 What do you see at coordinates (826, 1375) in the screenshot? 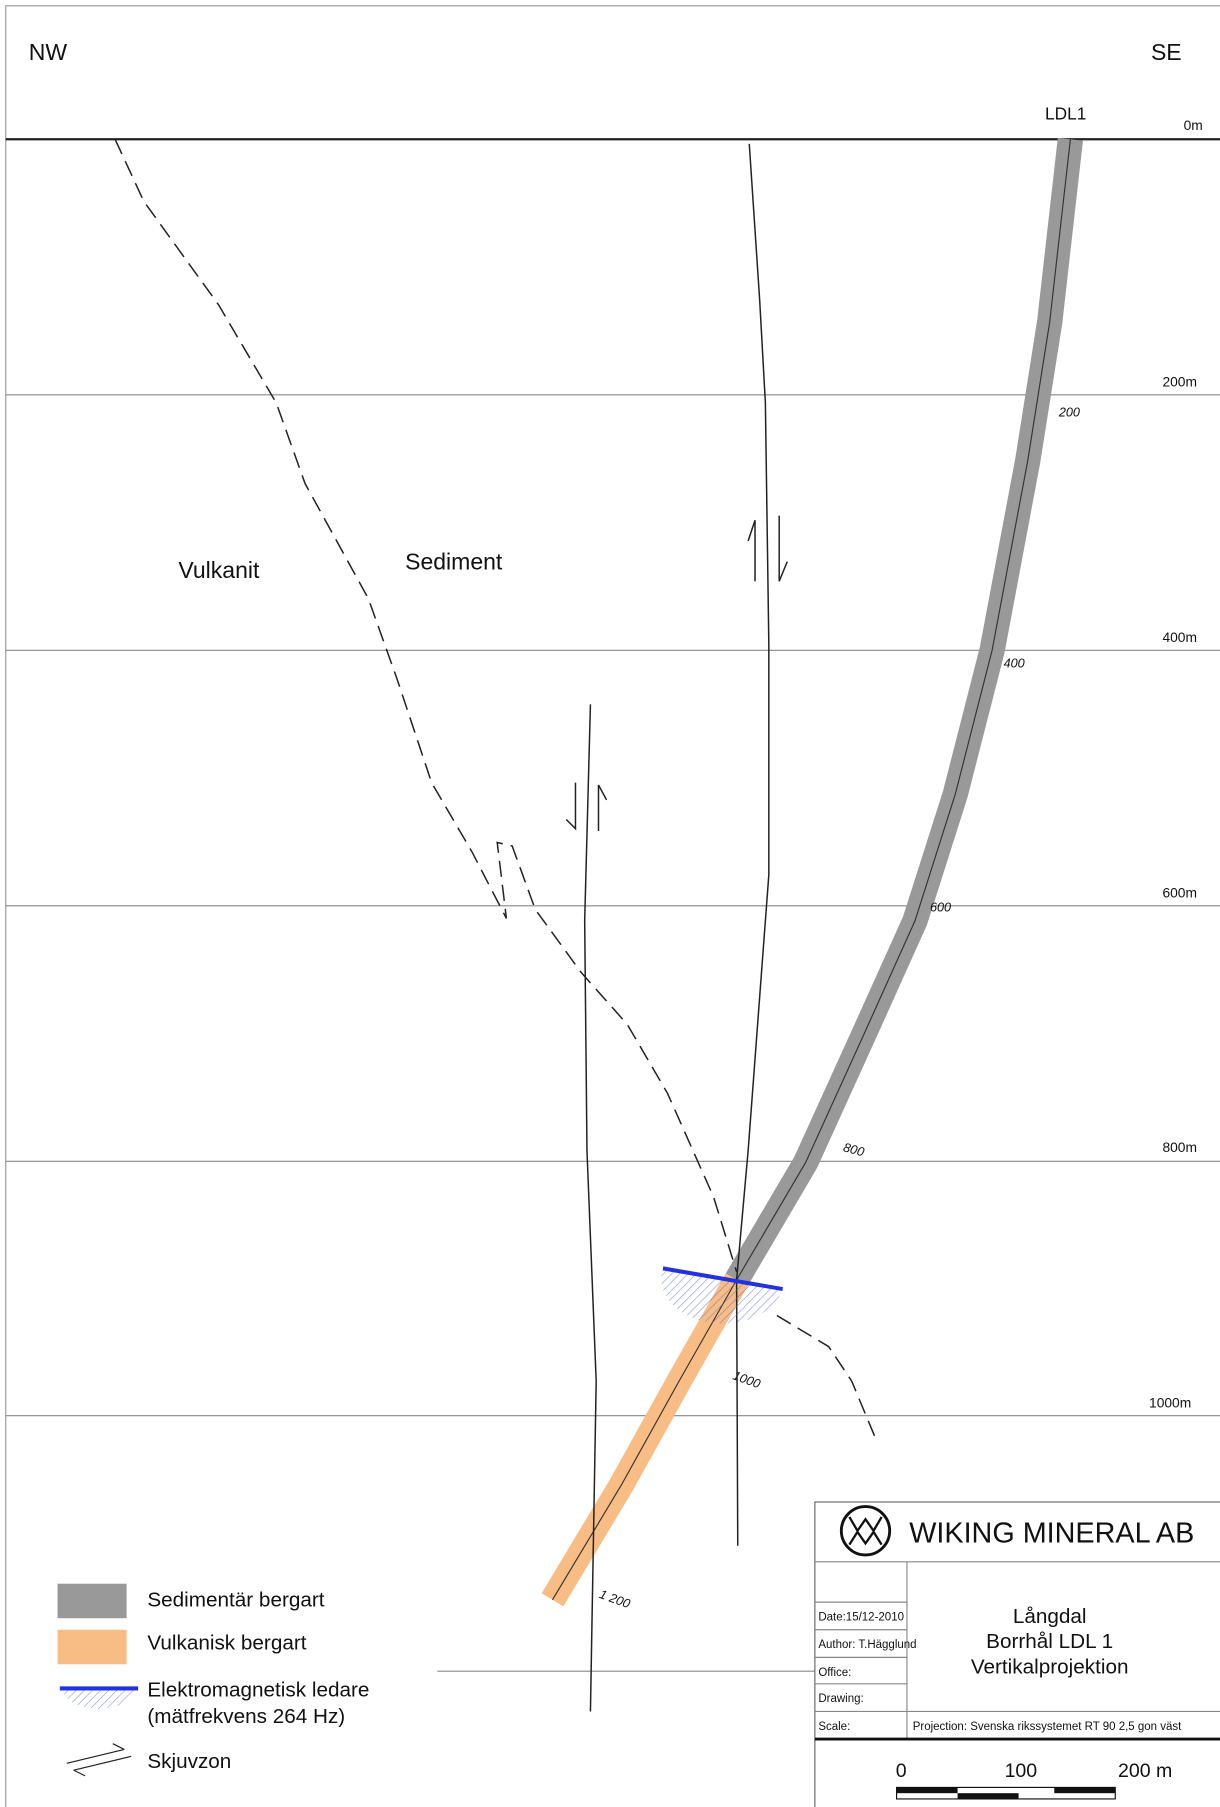
I see `contact-line` at bounding box center [826, 1375].